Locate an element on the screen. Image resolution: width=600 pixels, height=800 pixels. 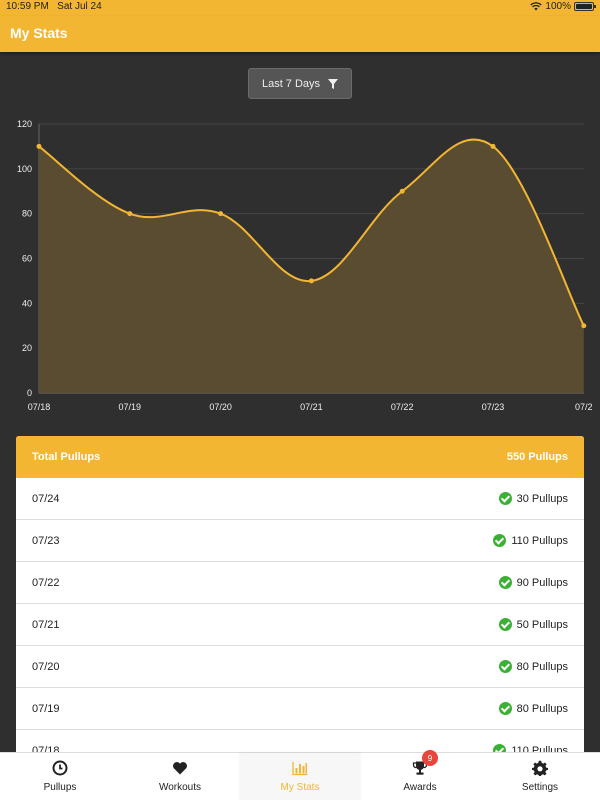
tab-settings: Settings is located at coordinates (540, 776).